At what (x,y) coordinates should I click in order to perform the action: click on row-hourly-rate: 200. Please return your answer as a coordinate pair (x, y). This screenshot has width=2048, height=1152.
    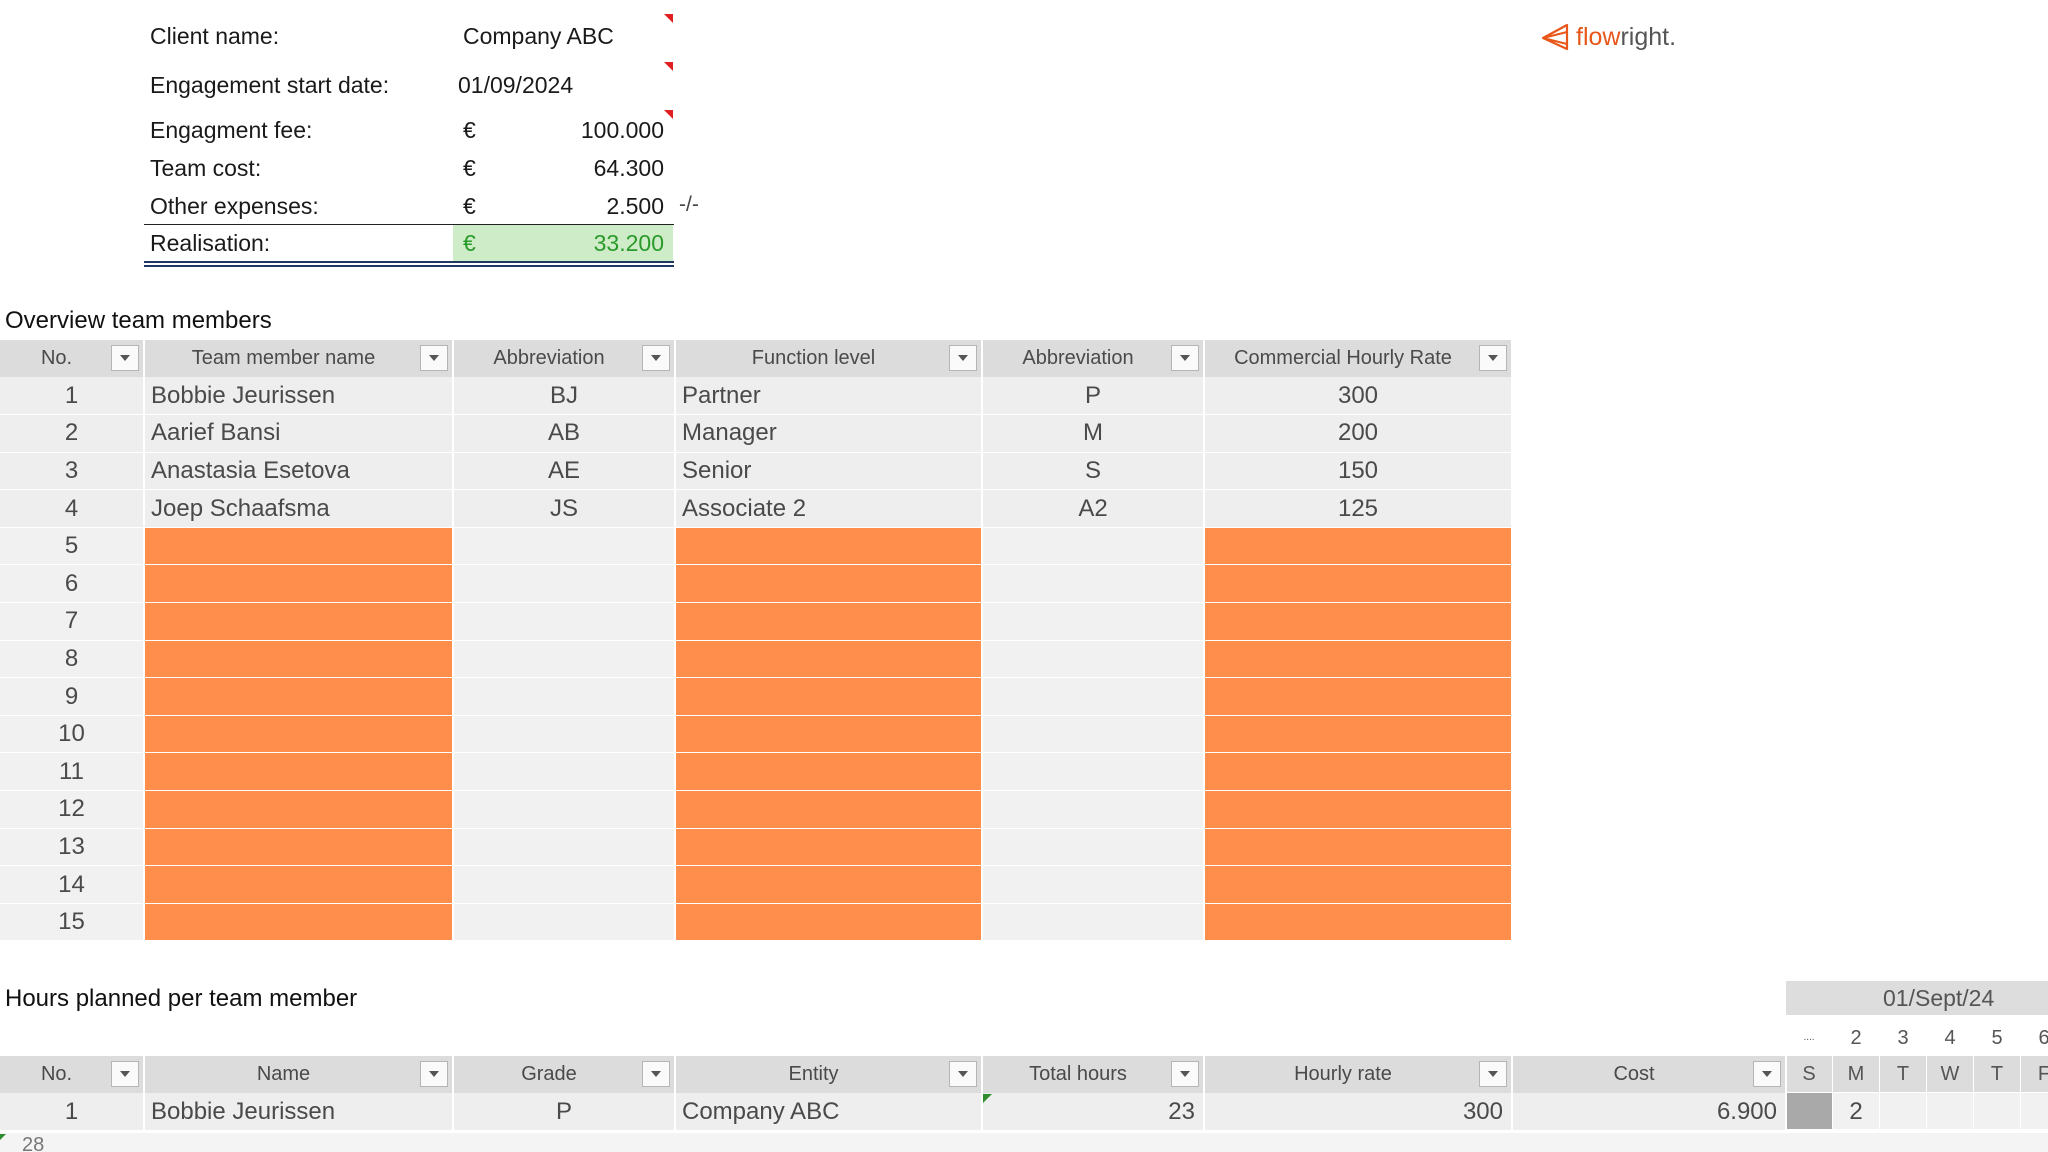
    Looking at the image, I should click on (1358, 433).